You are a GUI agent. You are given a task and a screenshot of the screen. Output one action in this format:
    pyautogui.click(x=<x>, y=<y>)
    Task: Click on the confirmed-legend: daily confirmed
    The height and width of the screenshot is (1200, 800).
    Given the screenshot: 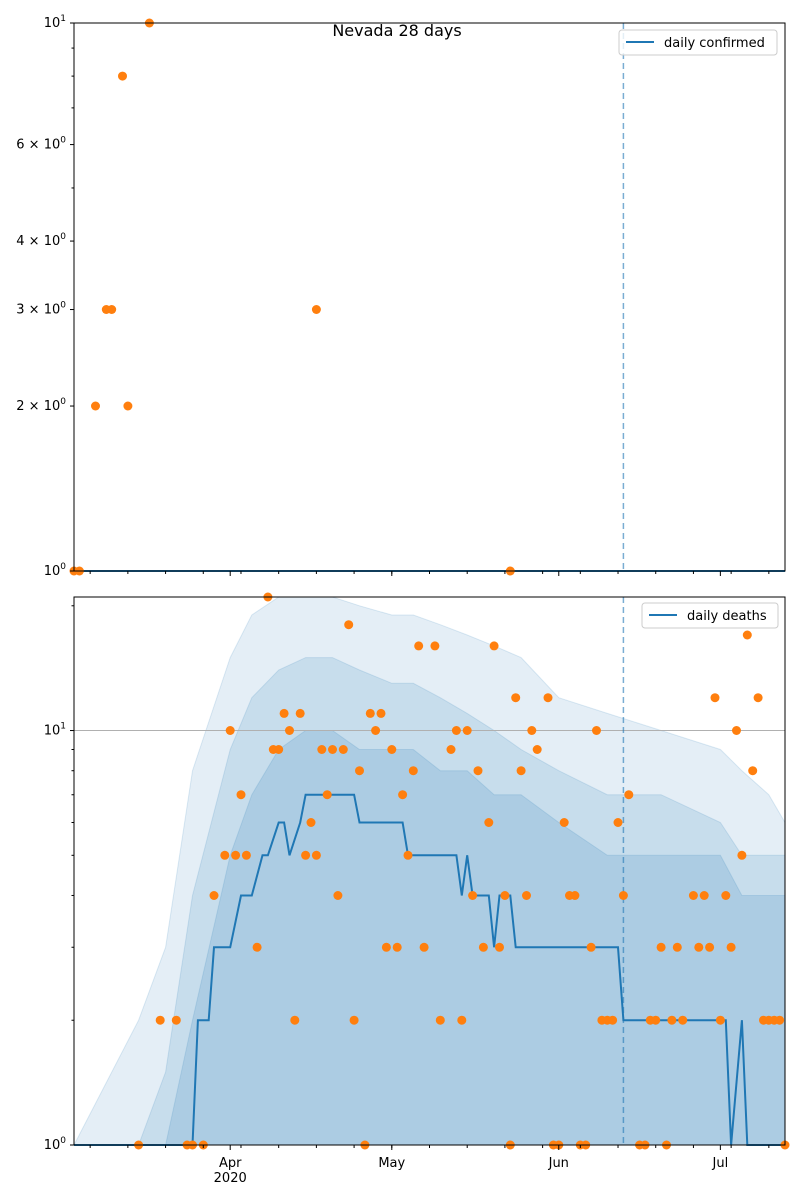 What is the action you would take?
    pyautogui.click(x=698, y=42)
    